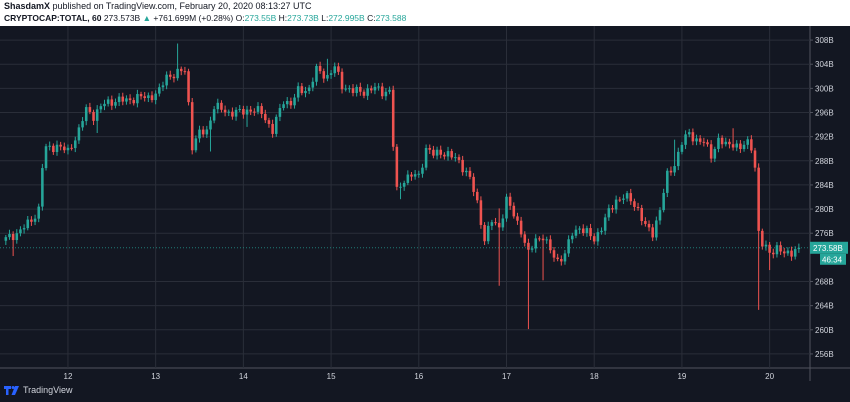 The image size is (850, 402). I want to click on price-tick-label: 284B, so click(824, 185).